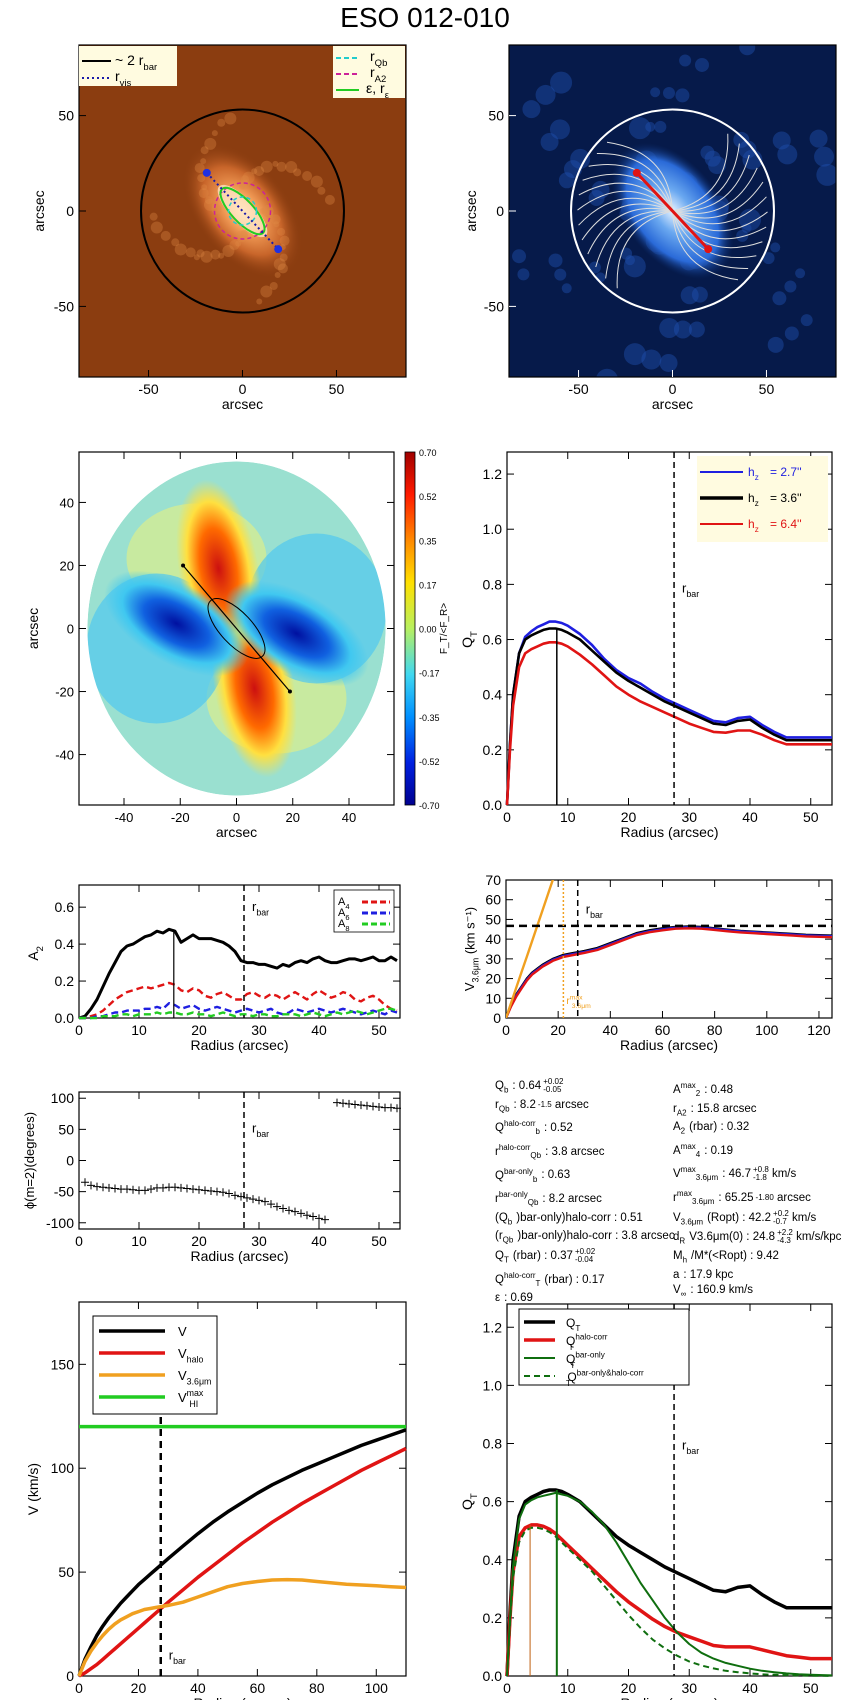 The width and height of the screenshot is (850, 1700). Describe the element at coordinates (344, 914) in the screenshot. I see `legend-label: A6` at that location.